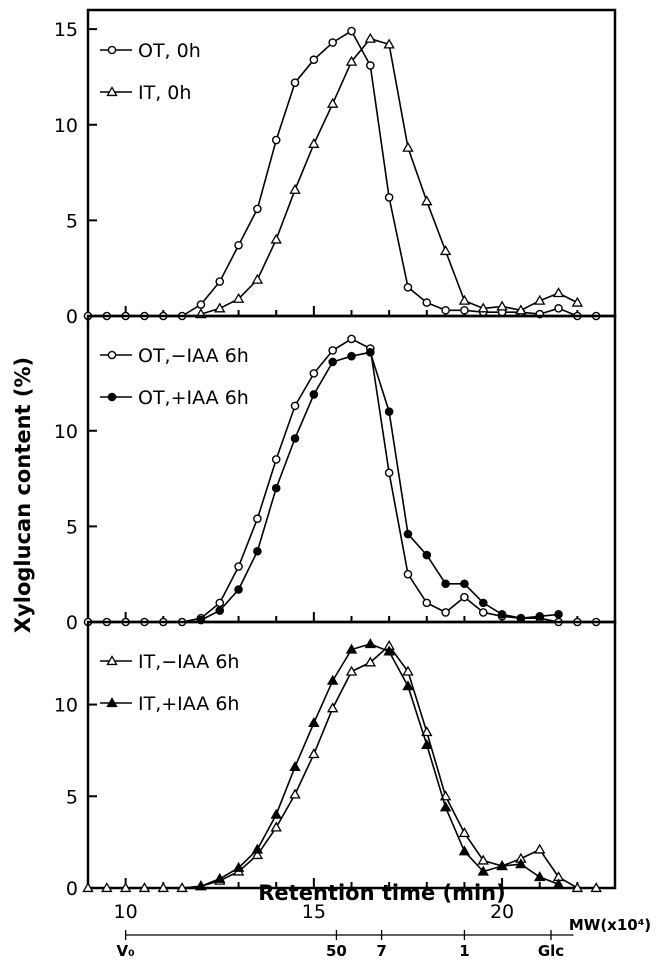  Describe the element at coordinates (193, 398) in the screenshot. I see `legend-label: OT,+IAA 6h` at that location.